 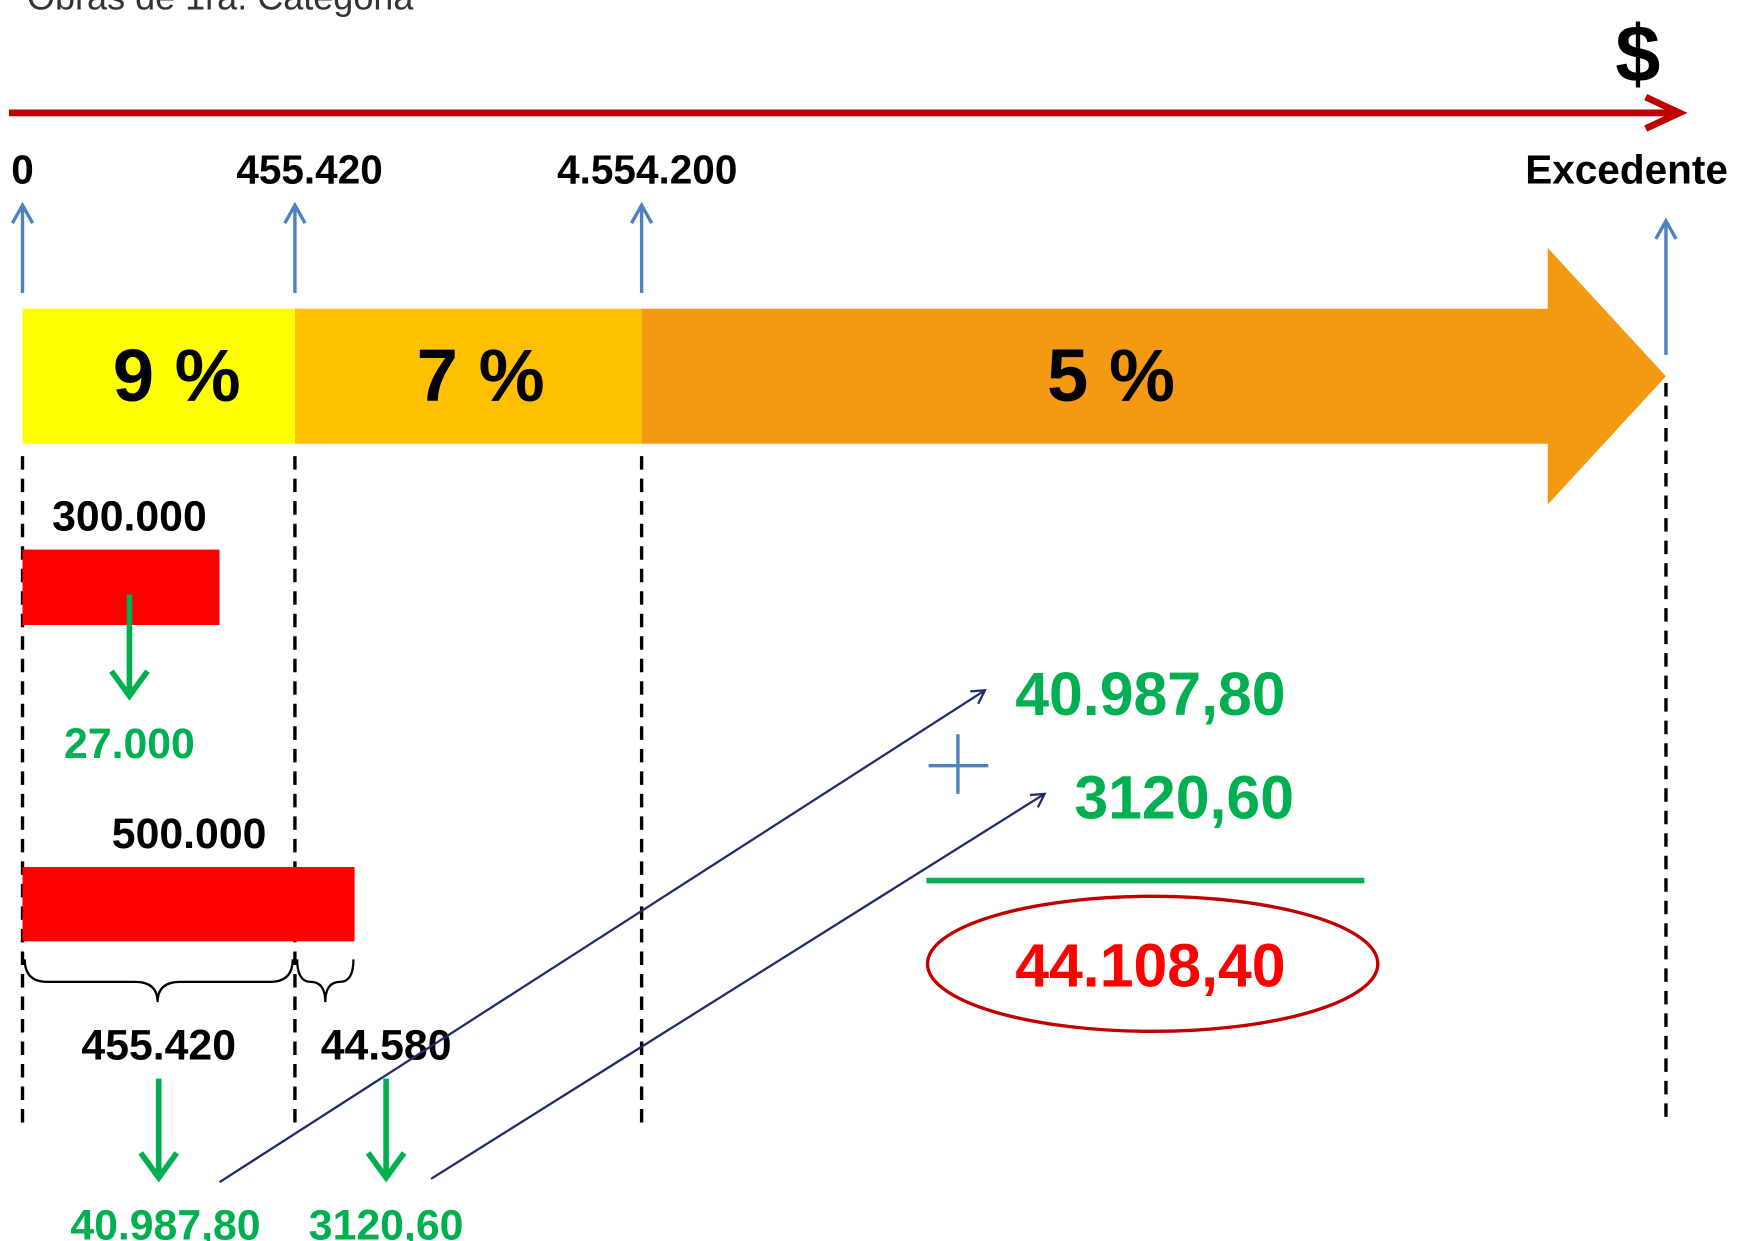 I want to click on sum-term: 40.987,80, so click(x=1150, y=694).